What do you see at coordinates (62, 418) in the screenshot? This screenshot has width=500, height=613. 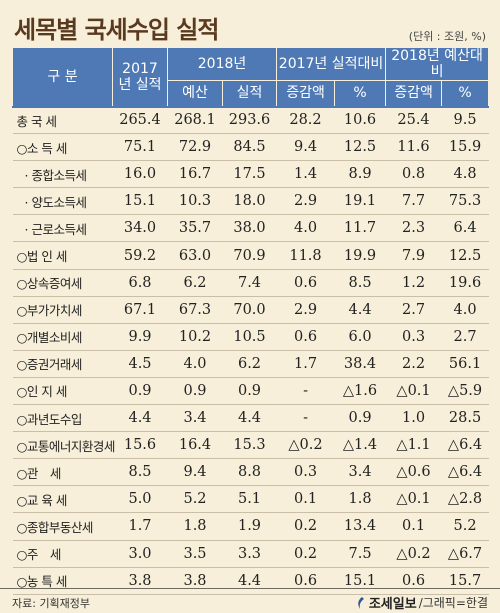 I see `row-label: ○과년도수입` at bounding box center [62, 418].